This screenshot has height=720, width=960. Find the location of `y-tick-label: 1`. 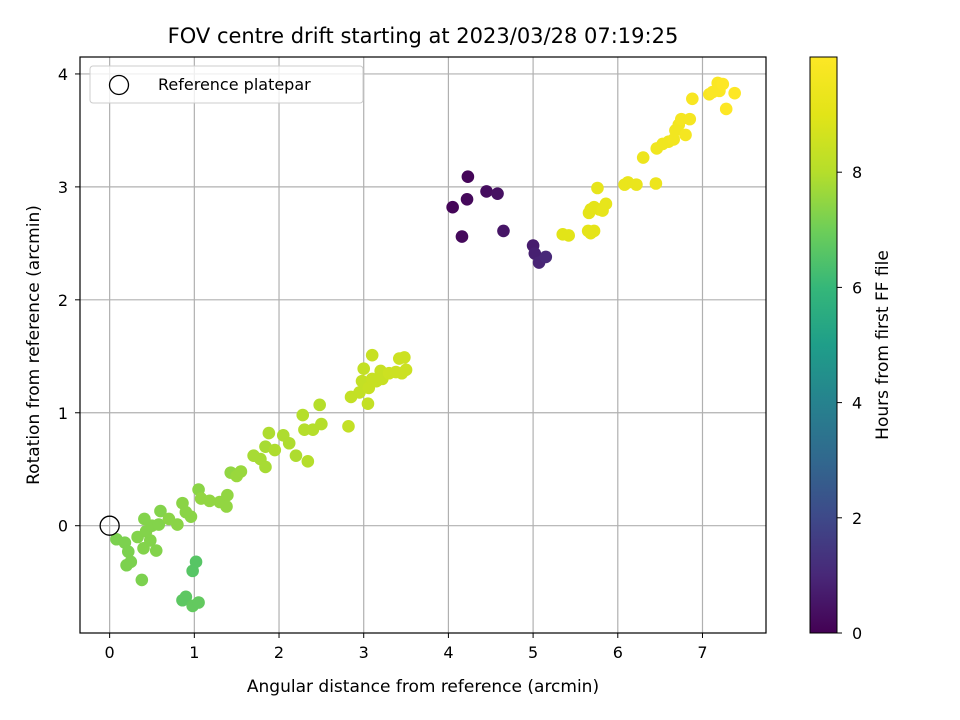

y-tick-label: 1 is located at coordinates (63, 413).